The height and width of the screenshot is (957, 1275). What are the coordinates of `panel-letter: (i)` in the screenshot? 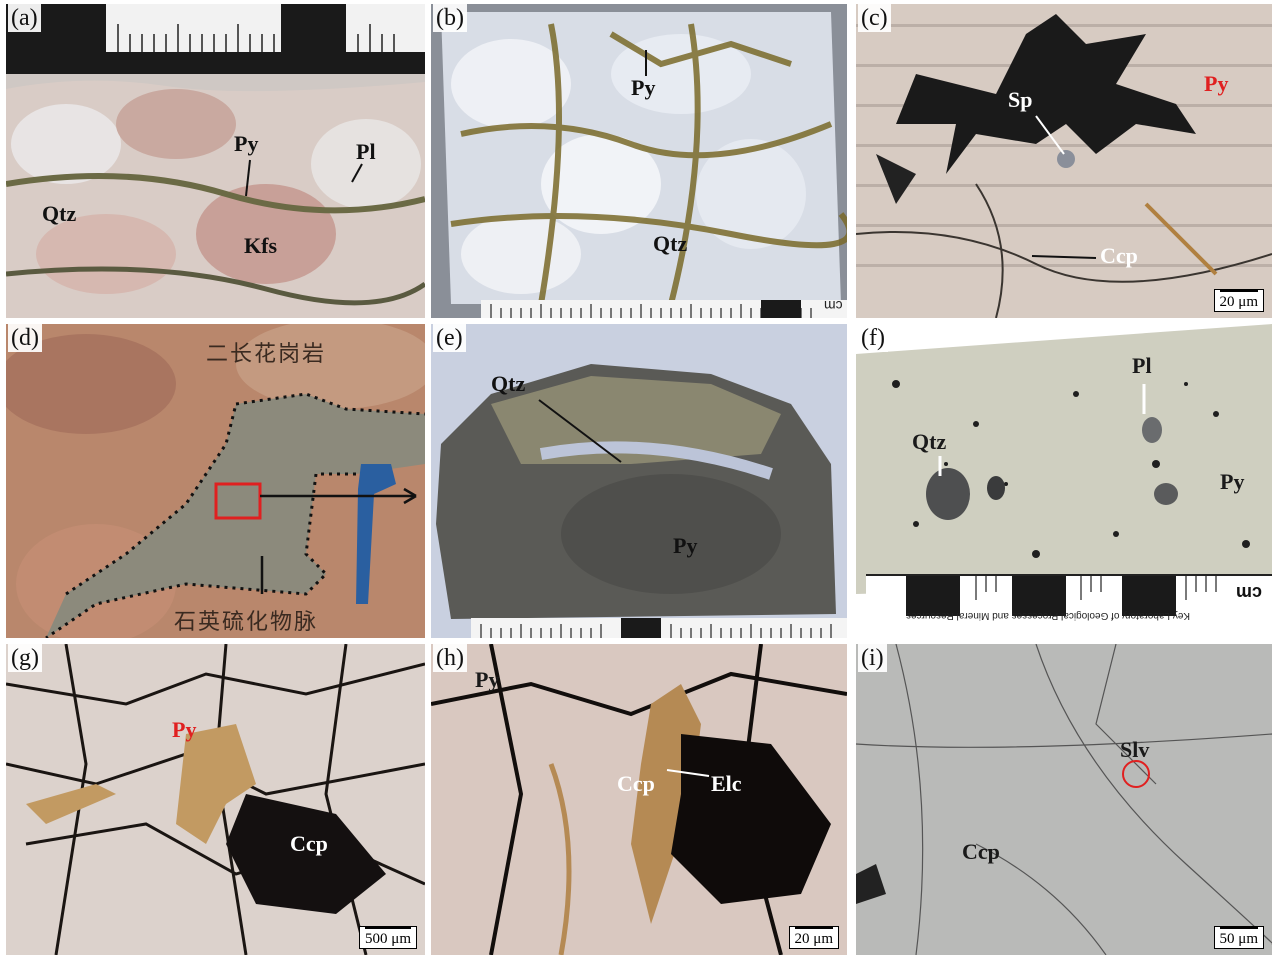 It's located at (872, 658).